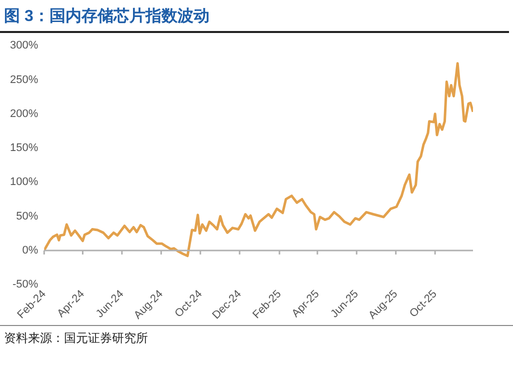  What do you see at coordinates (24, 80) in the screenshot?
I see `y-tick-label: 250%` at bounding box center [24, 80].